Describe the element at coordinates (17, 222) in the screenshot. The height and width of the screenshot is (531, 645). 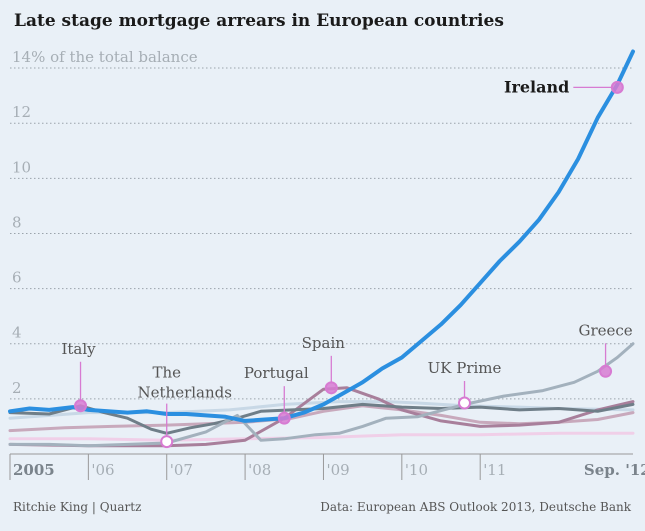
I see `y-tick-label: 8` at that location.